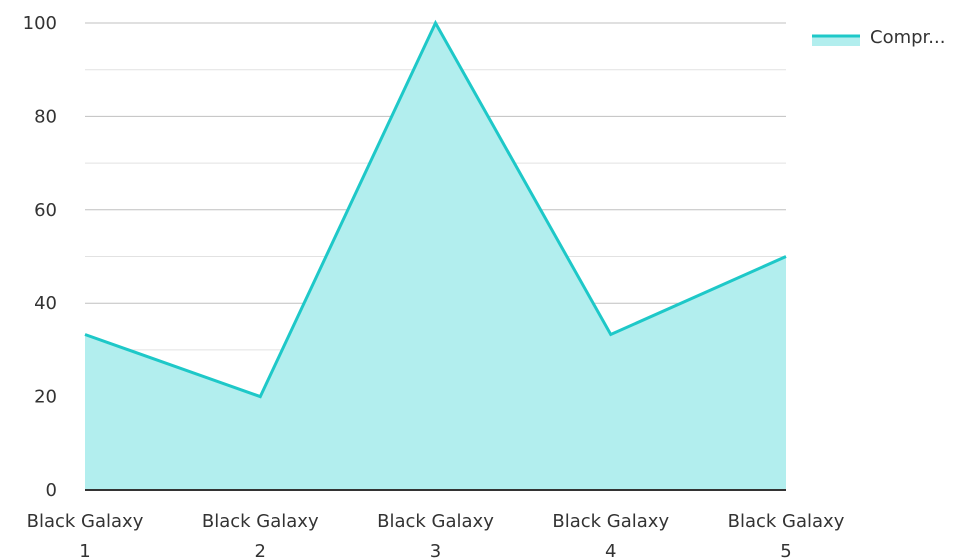  What do you see at coordinates (85, 535) in the screenshot?
I see `x-tick-label: Black Galaxy 1` at bounding box center [85, 535].